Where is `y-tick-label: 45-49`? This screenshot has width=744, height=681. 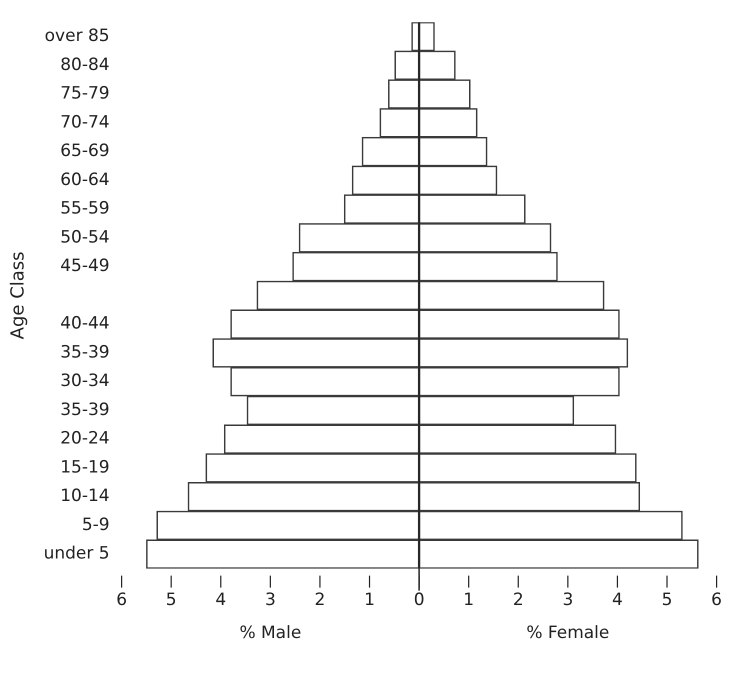 y-tick-label: 45-49 is located at coordinates (85, 266).